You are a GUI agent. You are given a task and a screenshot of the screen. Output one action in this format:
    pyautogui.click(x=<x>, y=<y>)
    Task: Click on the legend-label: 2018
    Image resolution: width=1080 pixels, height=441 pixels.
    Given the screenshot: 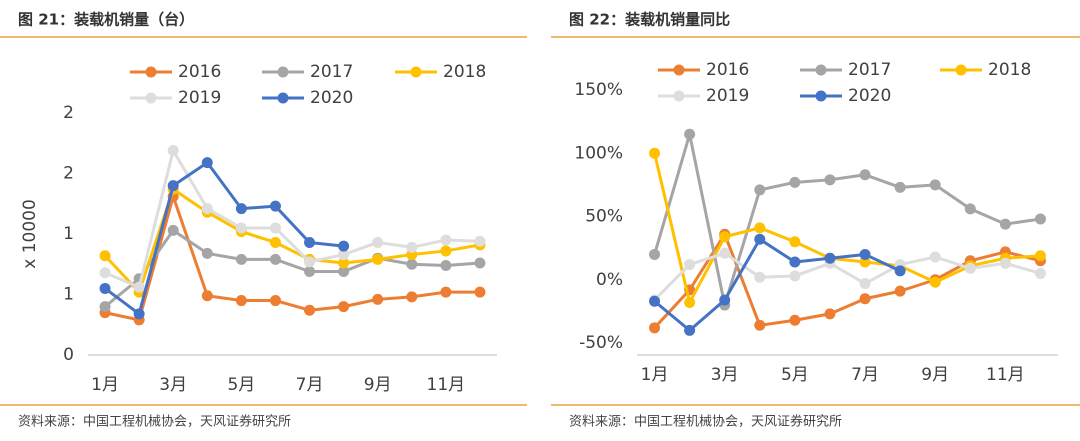 What is the action you would take?
    pyautogui.click(x=464, y=72)
    